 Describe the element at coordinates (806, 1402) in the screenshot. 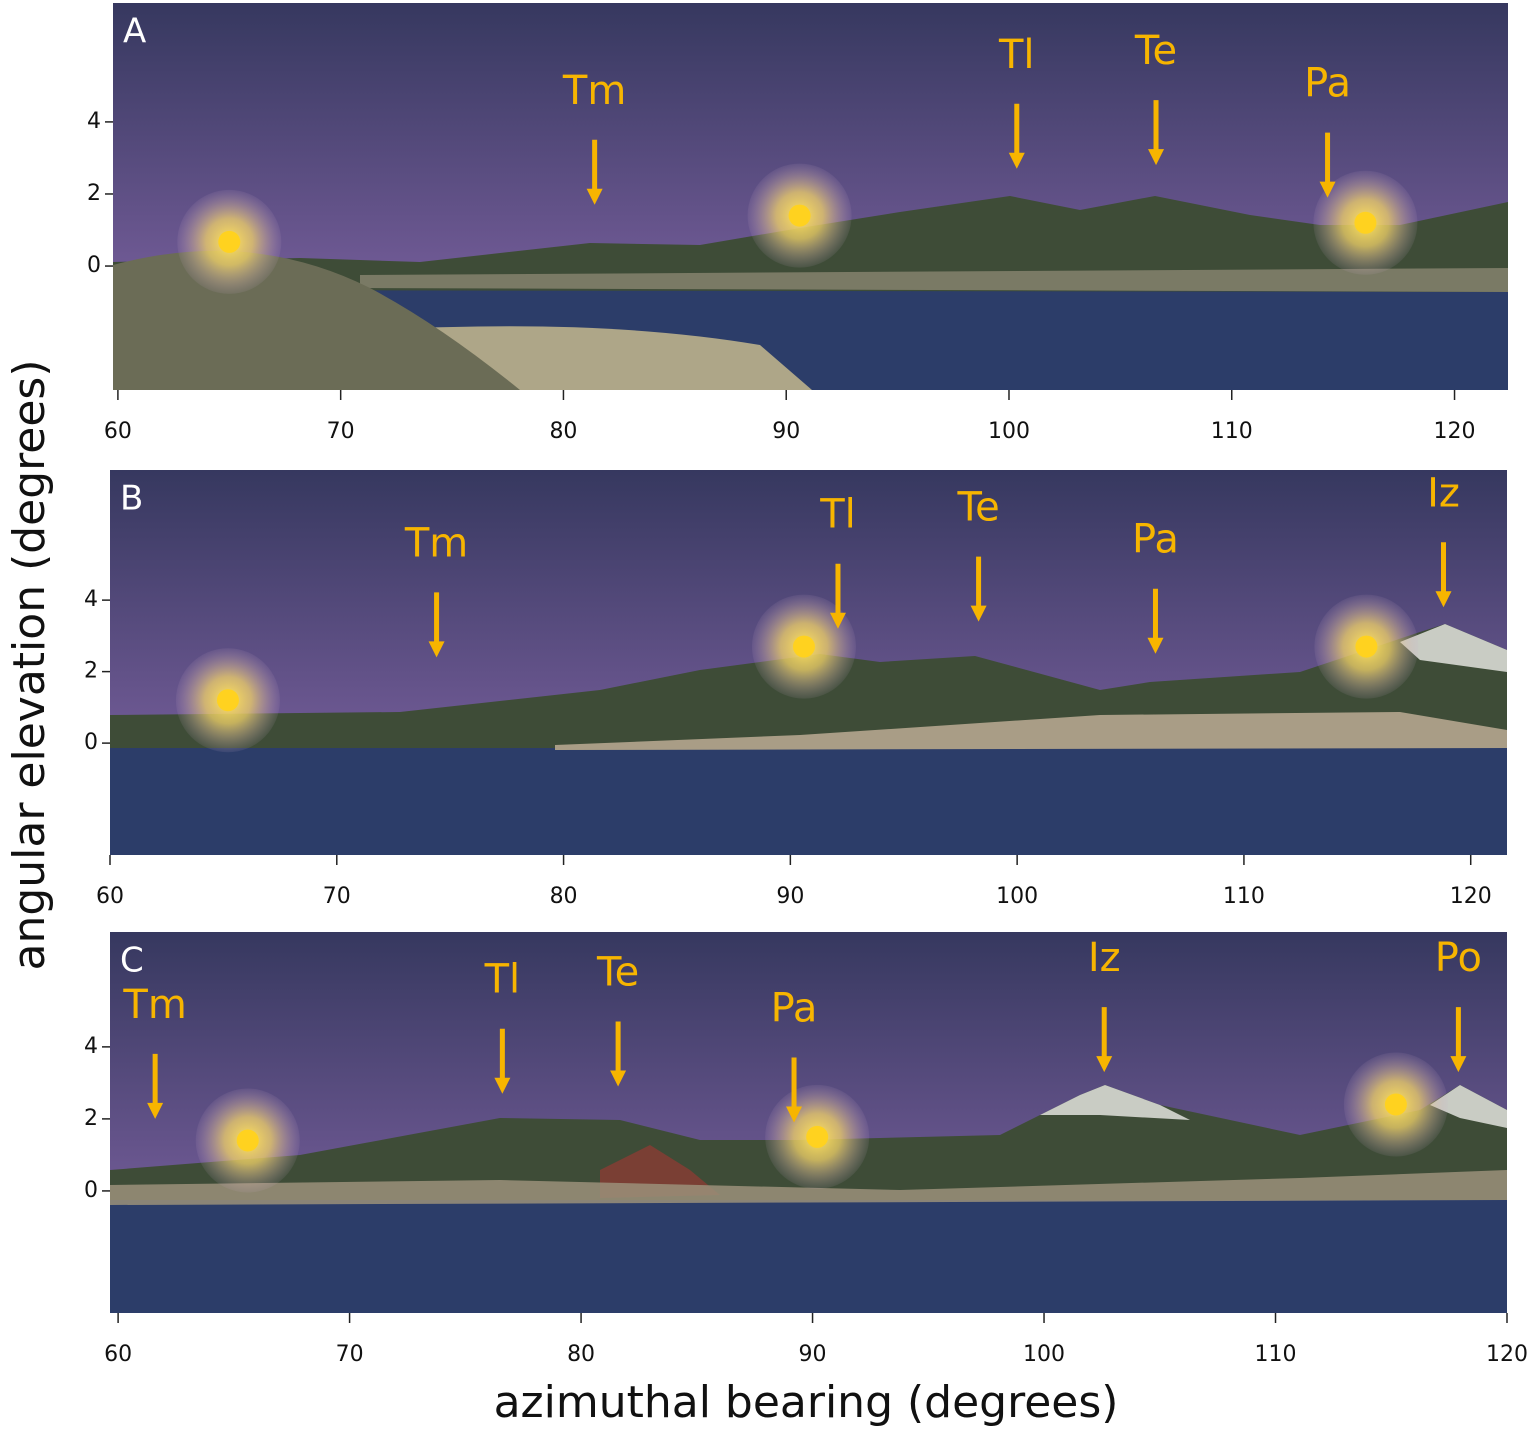

I see `x-axis-title: azimuthal bearing (degrees)` at that location.